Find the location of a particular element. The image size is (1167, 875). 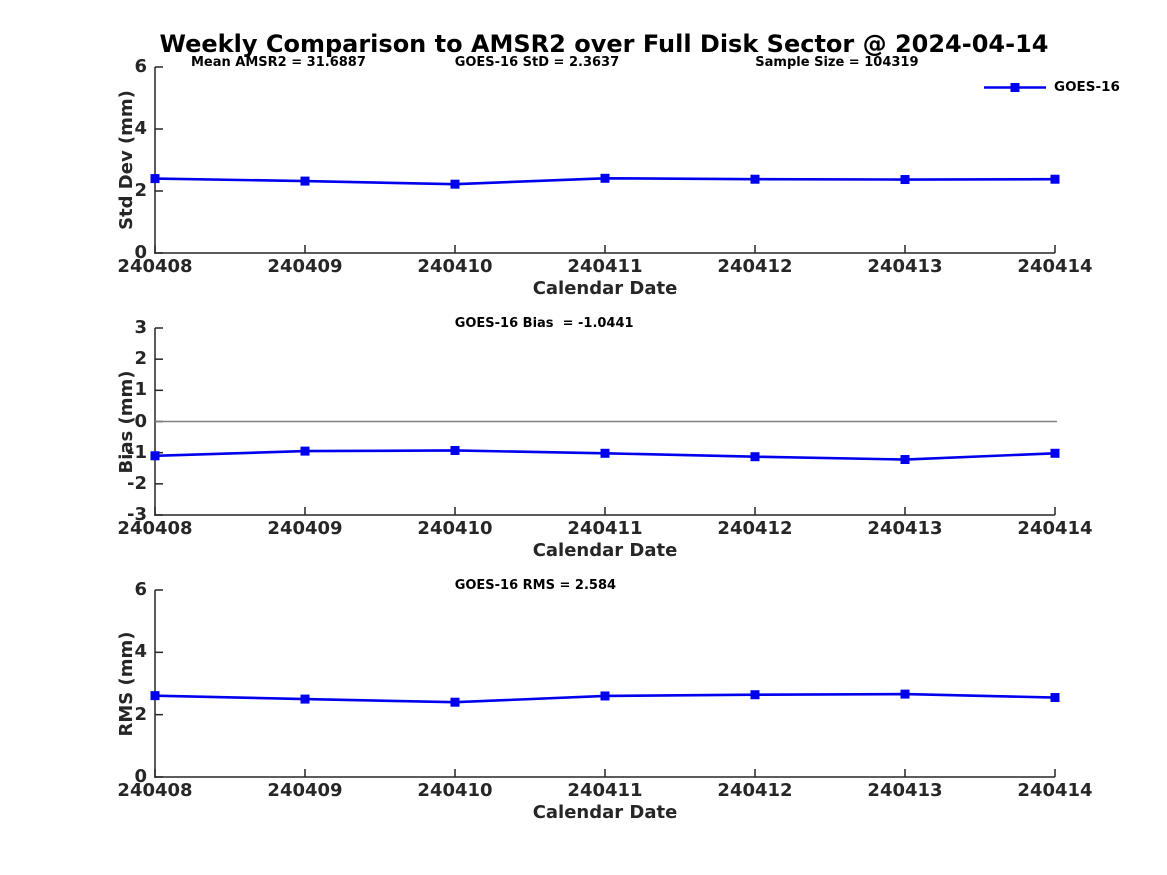

annotation-text: GOES-16 Bias = -1.0441 is located at coordinates (544, 323).